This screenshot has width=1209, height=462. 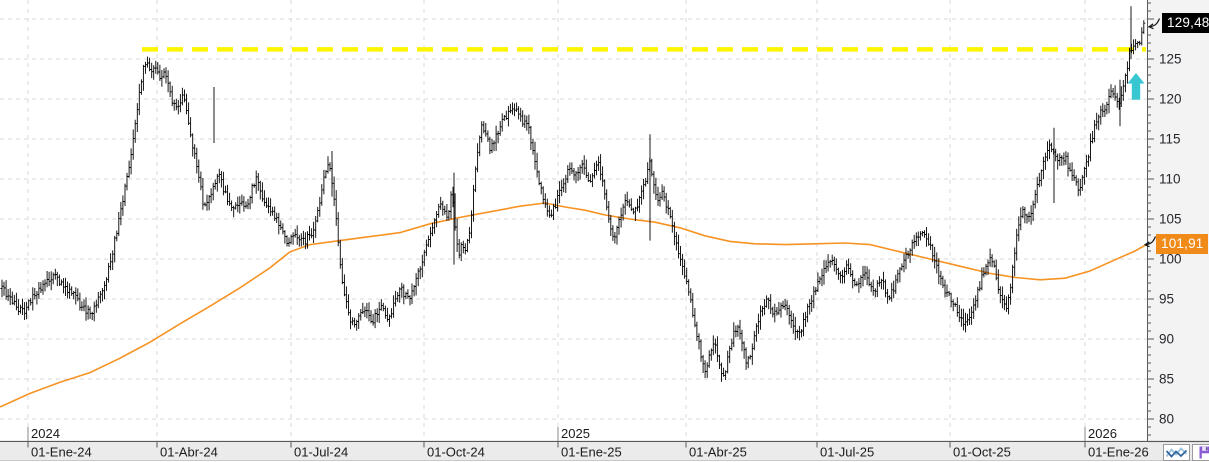 I want to click on last-price-pointer-icon, so click(x=1154, y=24).